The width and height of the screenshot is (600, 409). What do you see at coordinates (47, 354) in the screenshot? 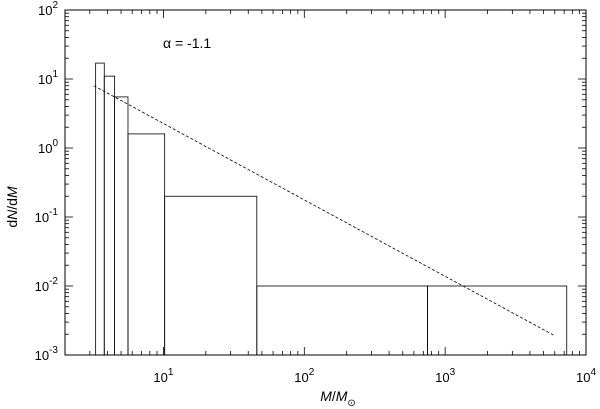
I see `y-tick-label: 10⁻³` at bounding box center [47, 354].